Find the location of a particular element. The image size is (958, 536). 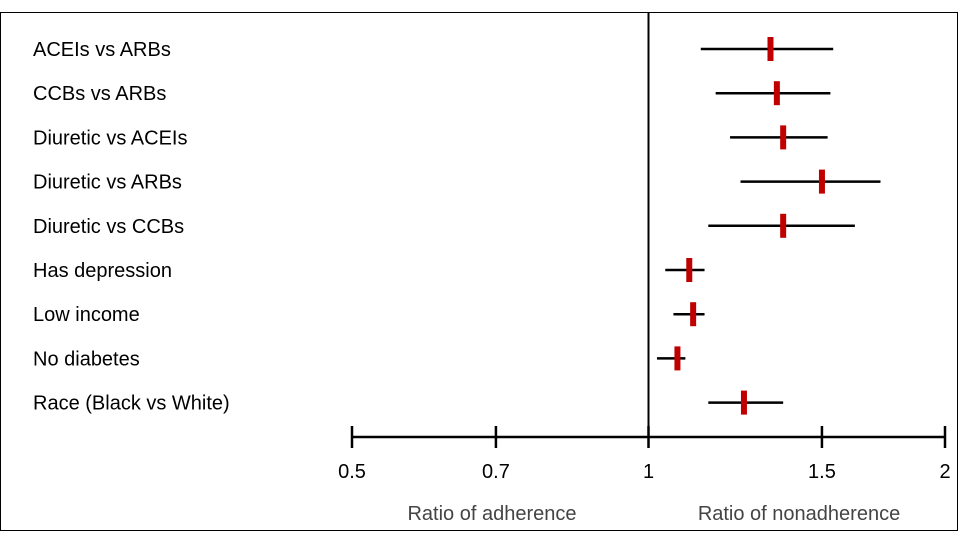

forest-row: No diabetes is located at coordinates (359, 358).